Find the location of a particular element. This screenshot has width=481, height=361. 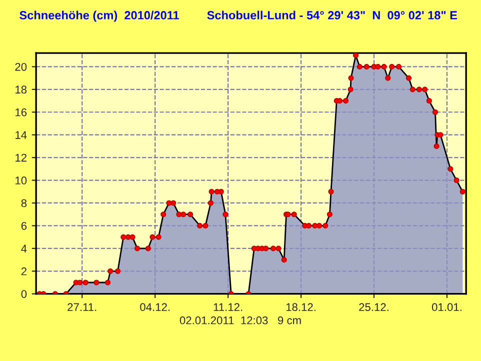

x-tick-label: 27.11. is located at coordinates (82, 307).